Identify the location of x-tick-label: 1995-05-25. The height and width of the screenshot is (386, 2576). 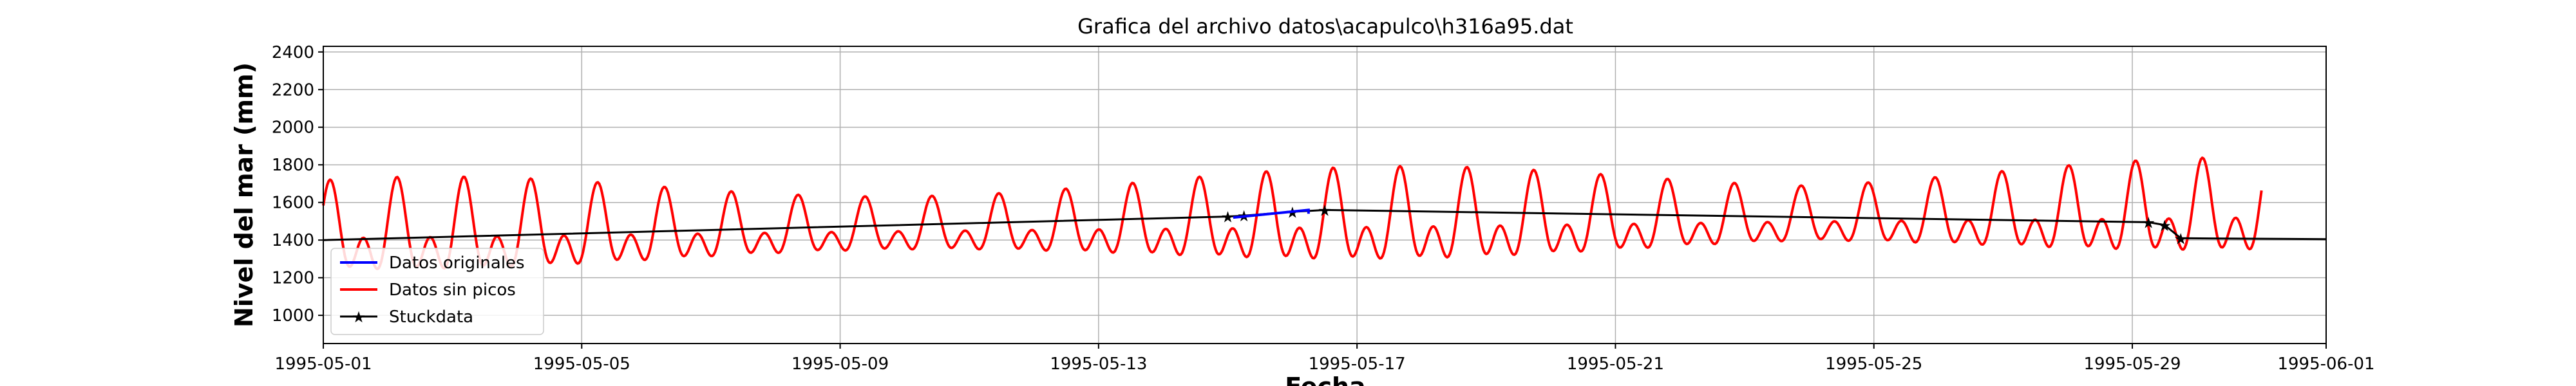
(1874, 364).